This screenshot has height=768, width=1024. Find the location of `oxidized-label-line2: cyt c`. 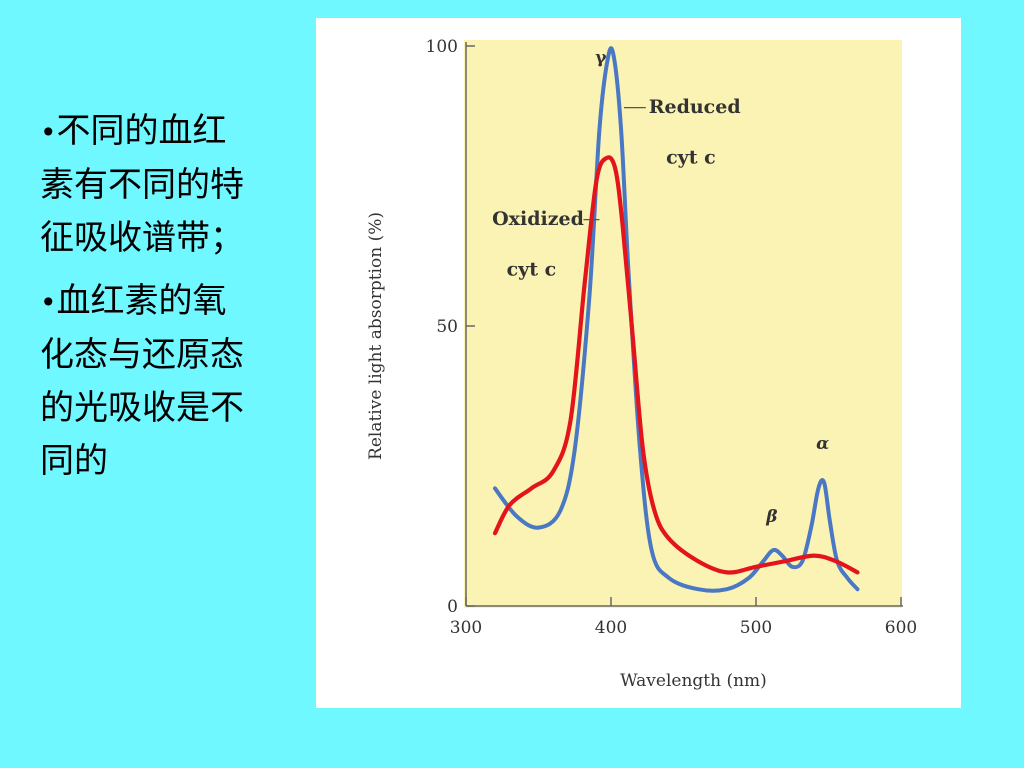

oxidized-label-line2: cyt c is located at coordinates (532, 270).